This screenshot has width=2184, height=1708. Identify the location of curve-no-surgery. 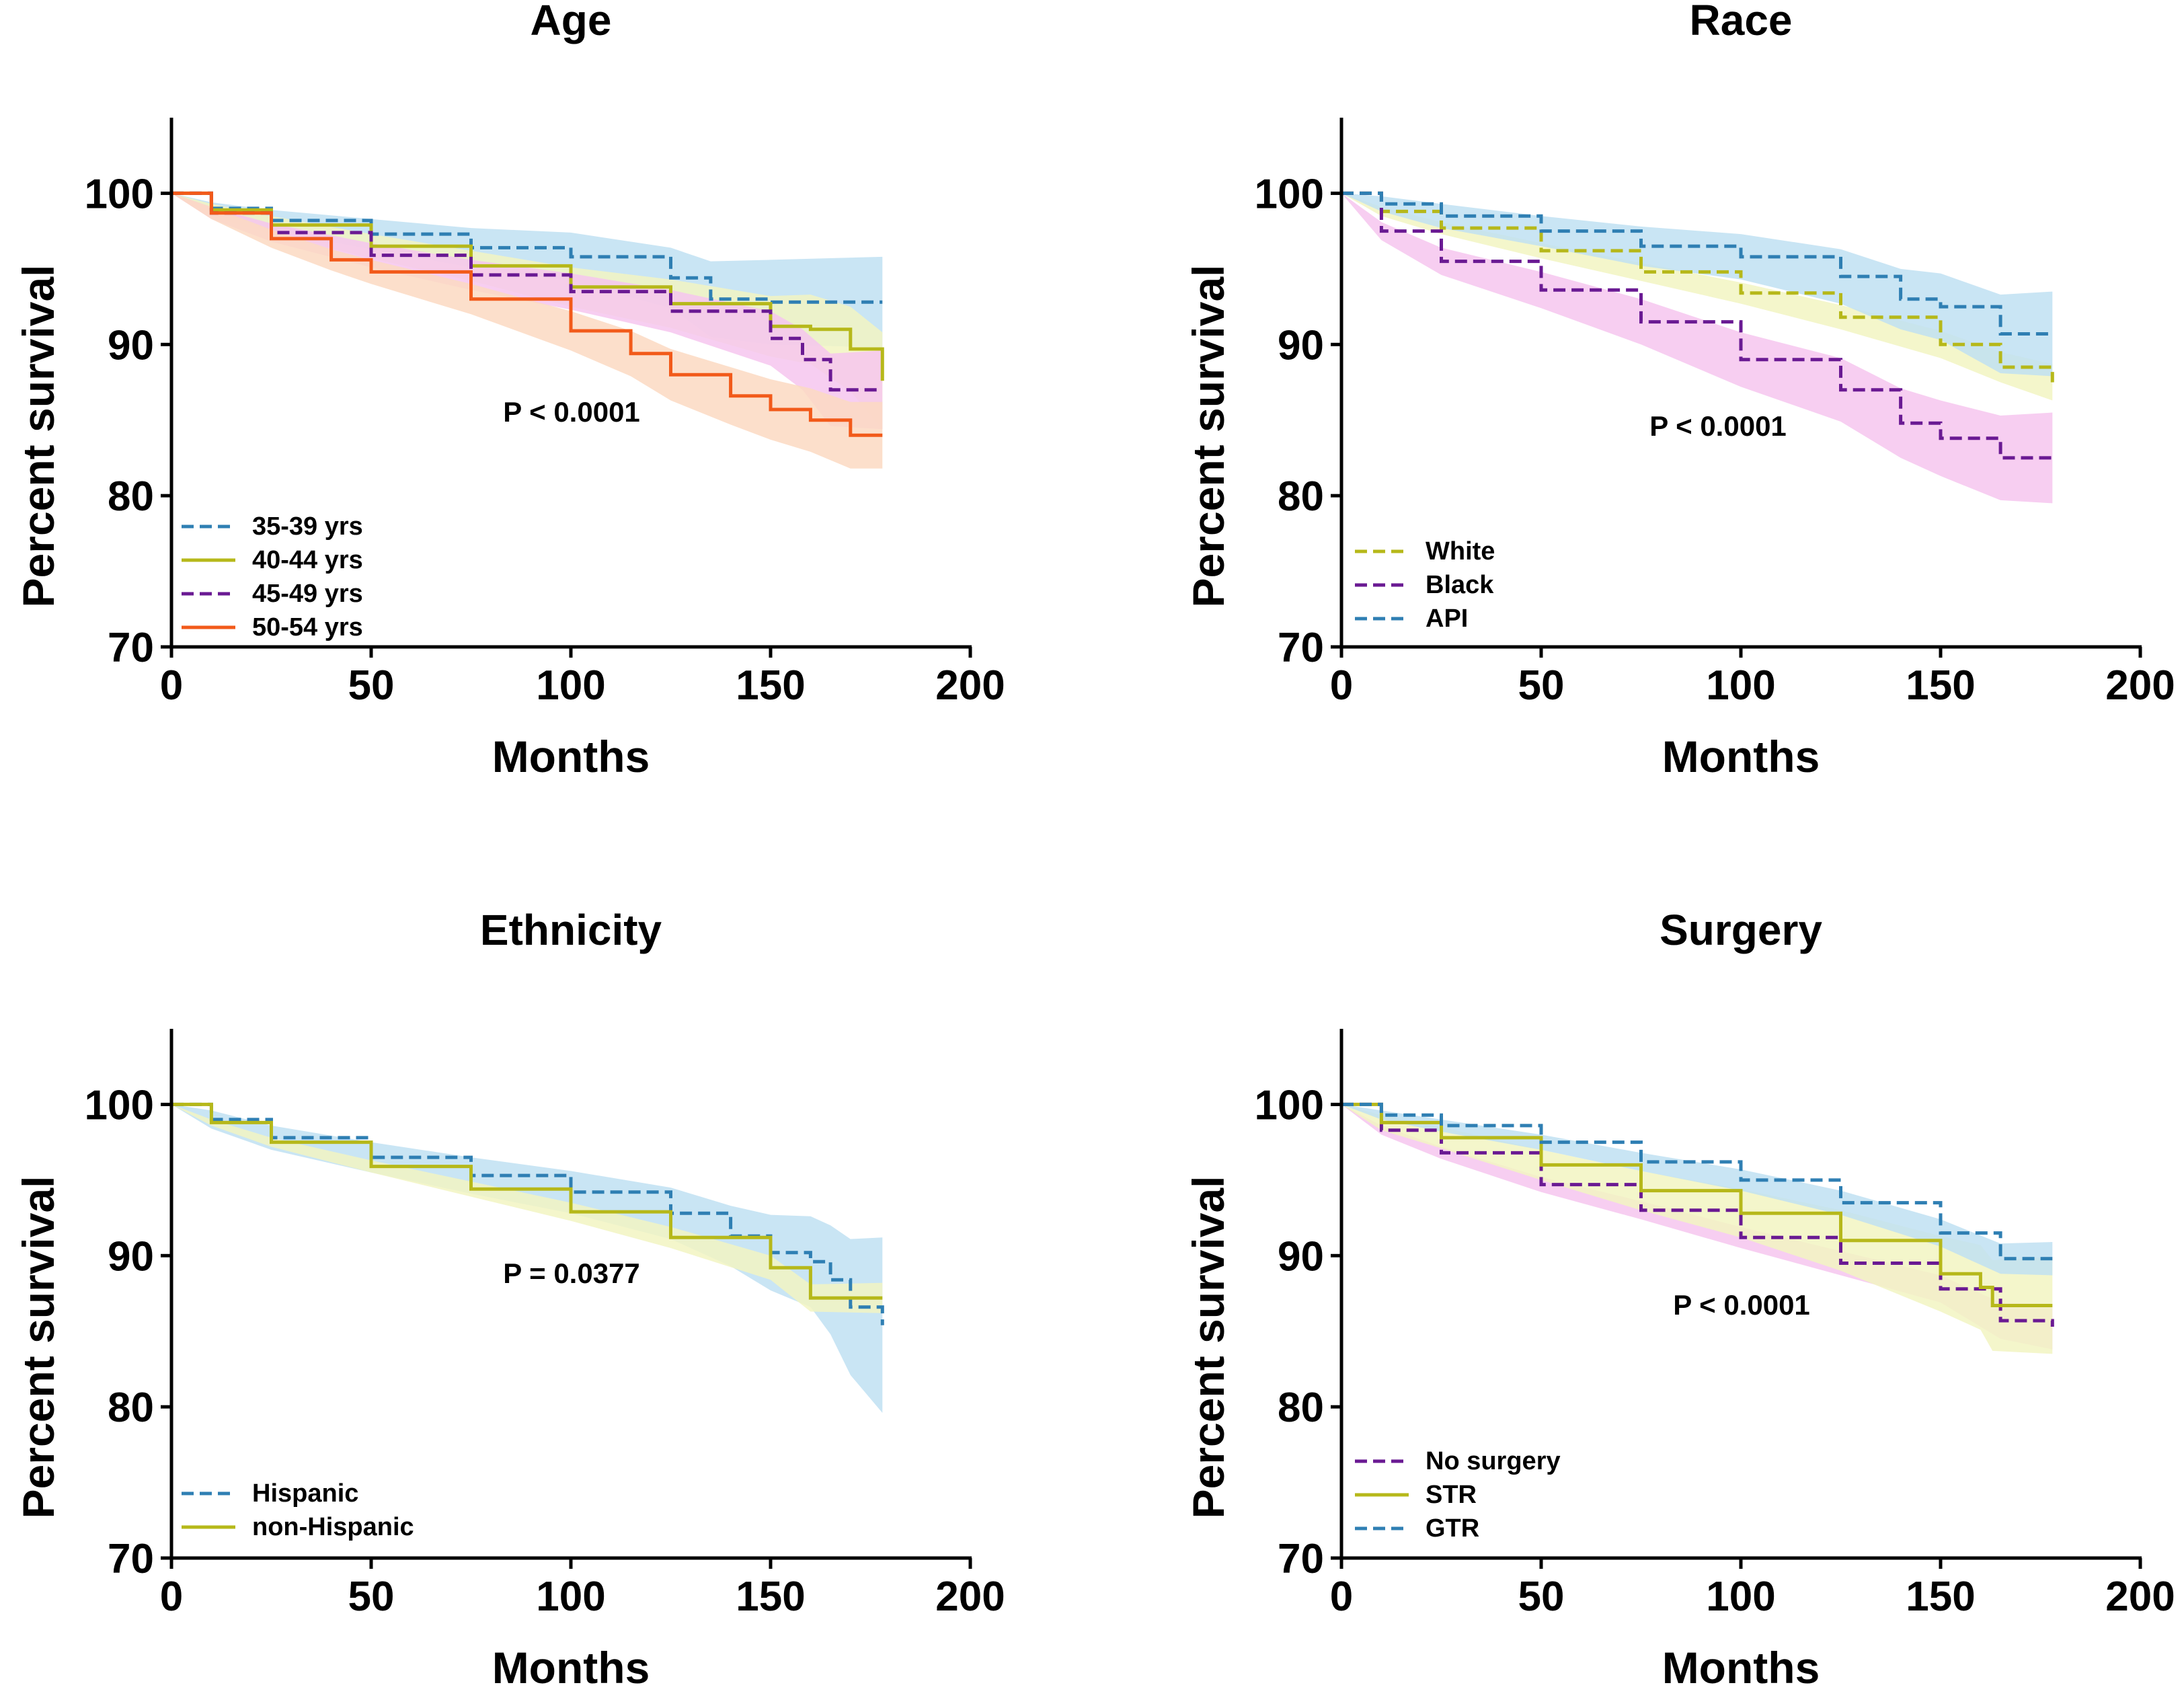
(1698, 1214).